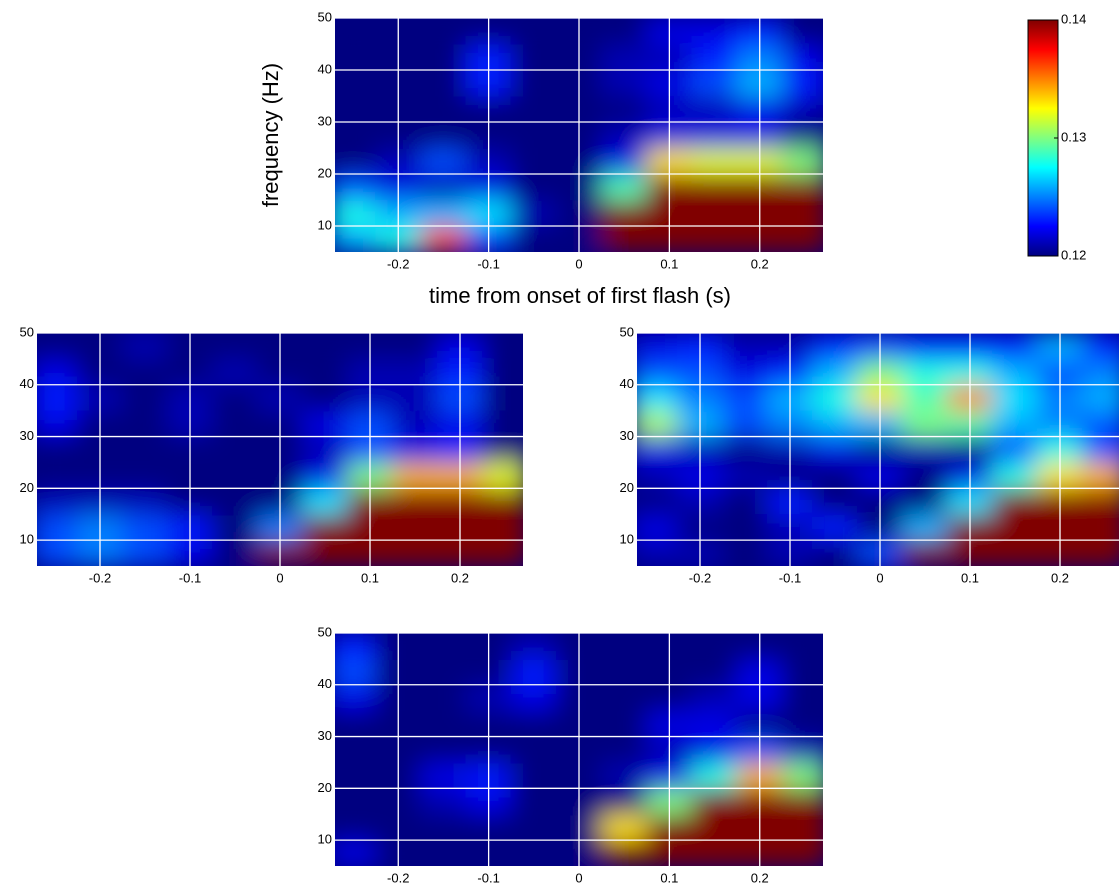 The height and width of the screenshot is (894, 1119). What do you see at coordinates (1073, 18) in the screenshot?
I see `colorbar-tick-label: 0.14` at bounding box center [1073, 18].